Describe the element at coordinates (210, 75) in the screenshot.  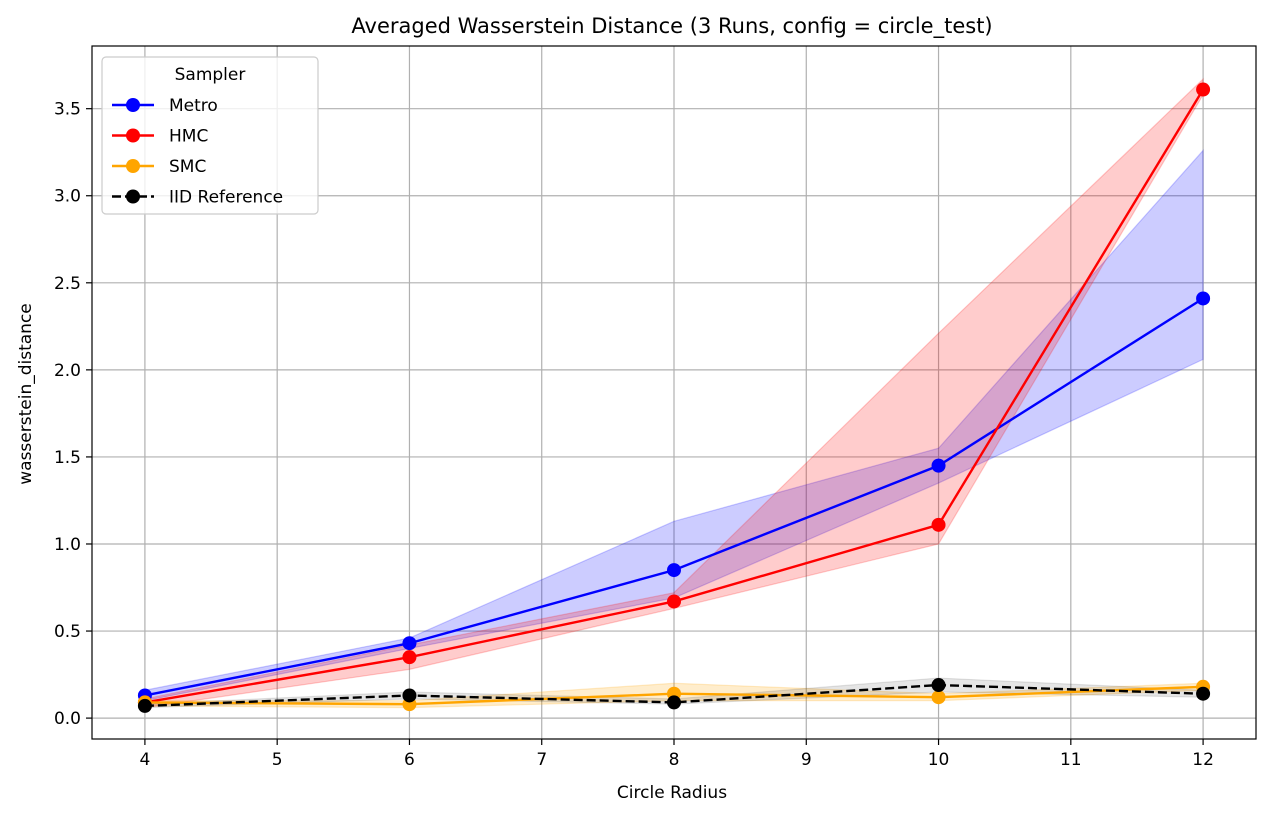
I see `legend-title: Sampler` at that location.